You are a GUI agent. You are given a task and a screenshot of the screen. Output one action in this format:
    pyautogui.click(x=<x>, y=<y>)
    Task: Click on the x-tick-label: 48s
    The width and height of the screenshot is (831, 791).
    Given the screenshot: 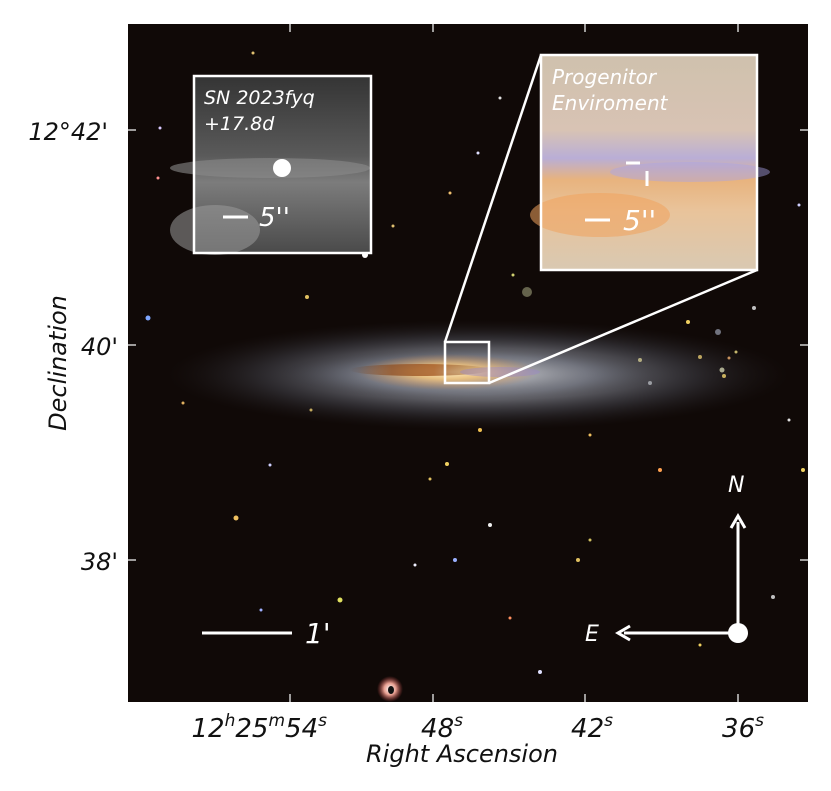 What is the action you would take?
    pyautogui.click(x=442, y=727)
    